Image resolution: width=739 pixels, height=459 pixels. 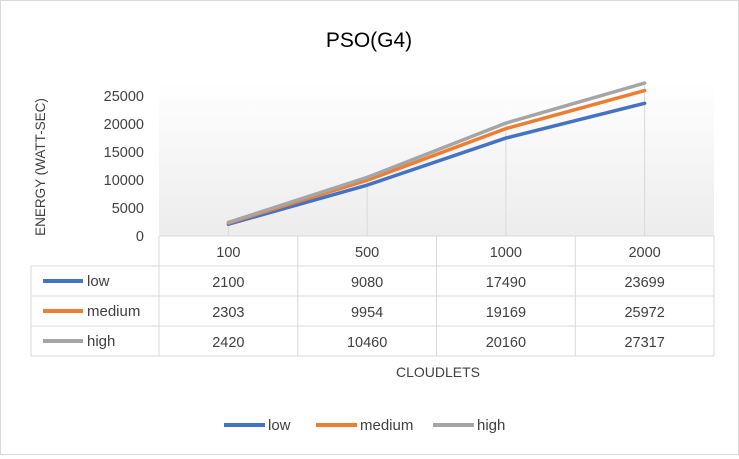 What do you see at coordinates (40, 167) in the screenshot?
I see `y-axis-label: ENERGY (WATT-SEC)` at bounding box center [40, 167].